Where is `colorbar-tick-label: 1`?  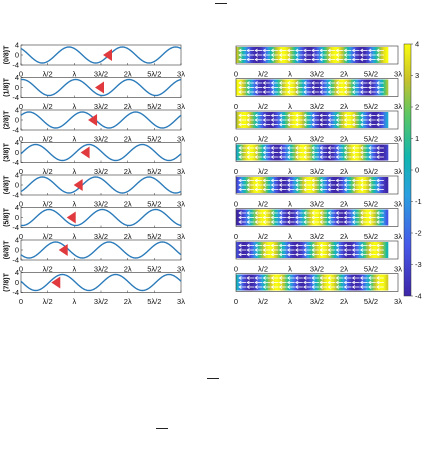
colorbar-tick-label: 1 is located at coordinates (417, 138).